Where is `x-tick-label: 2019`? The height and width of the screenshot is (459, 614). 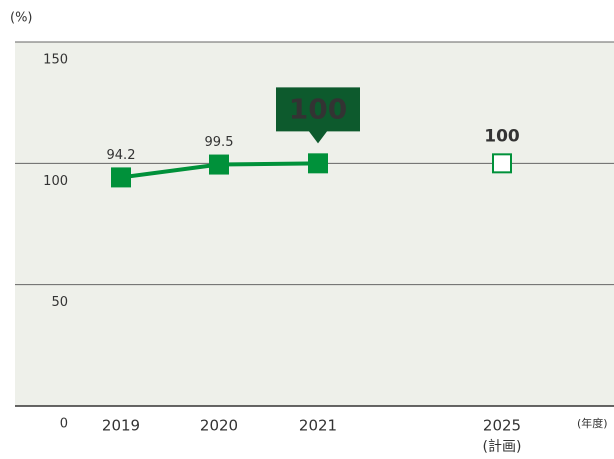
x-tick-label: 2019 is located at coordinates (121, 426).